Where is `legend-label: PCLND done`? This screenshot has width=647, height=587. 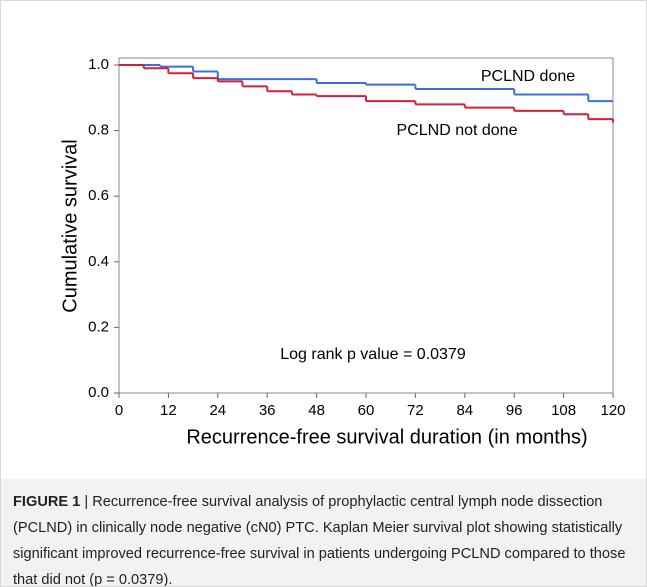
legend-label: PCLND done is located at coordinates (528, 76).